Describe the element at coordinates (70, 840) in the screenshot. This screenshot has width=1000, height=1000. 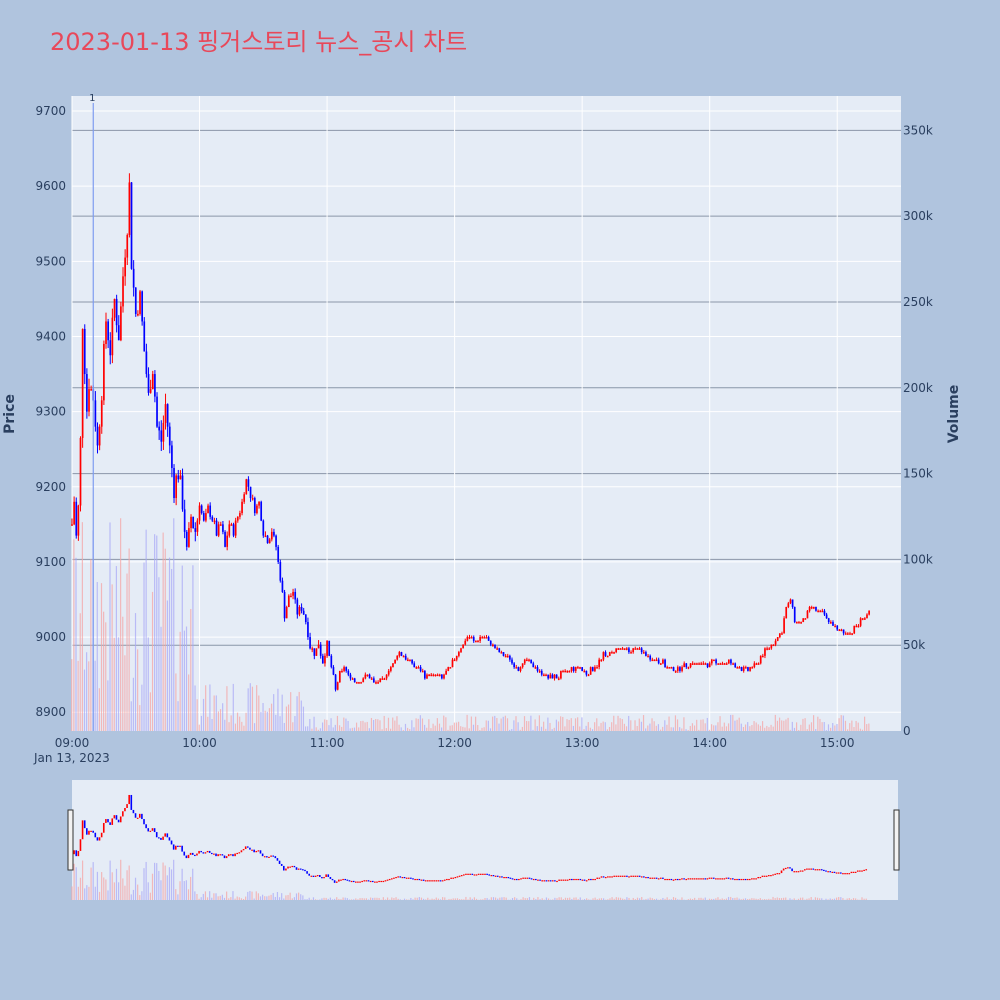
I see `range-slider-left-handle` at that location.